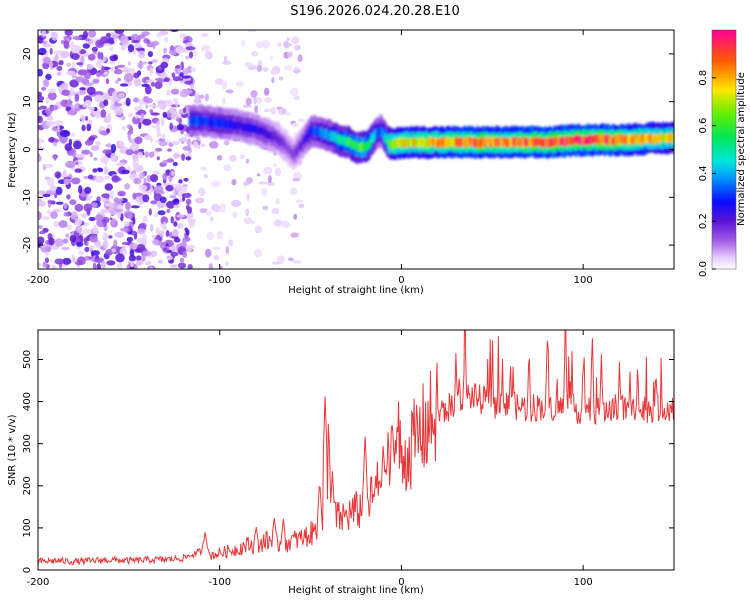  I want to click on colorbar-frame, so click(724, 149).